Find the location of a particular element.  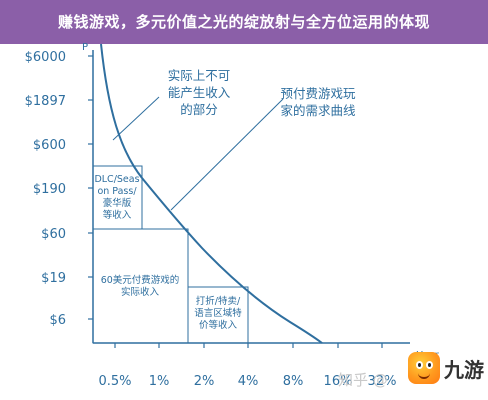

region-60-label: 60美元付费游戏的 is located at coordinates (140, 280).